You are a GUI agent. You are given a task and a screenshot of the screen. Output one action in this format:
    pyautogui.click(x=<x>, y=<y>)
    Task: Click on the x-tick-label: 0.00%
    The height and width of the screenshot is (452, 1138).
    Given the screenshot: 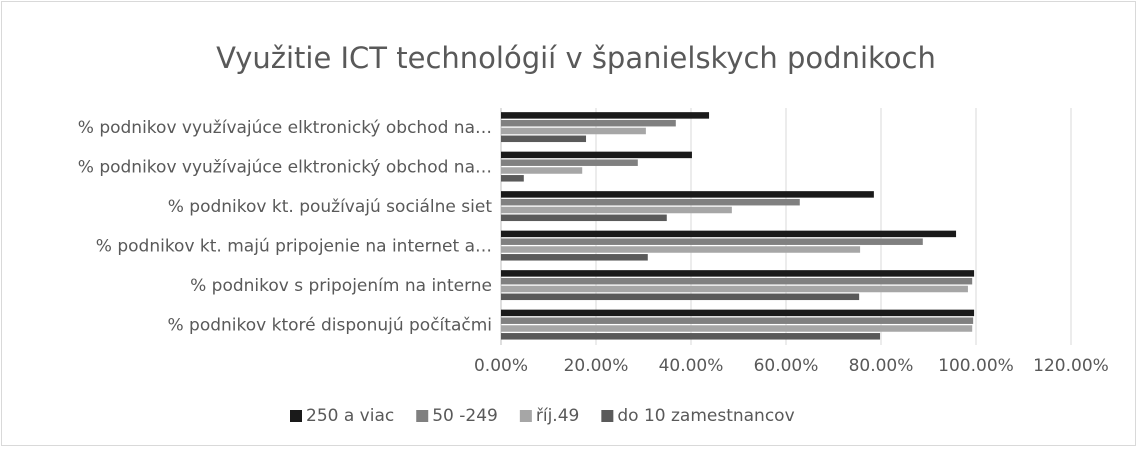 What is the action you would take?
    pyautogui.click(x=501, y=366)
    